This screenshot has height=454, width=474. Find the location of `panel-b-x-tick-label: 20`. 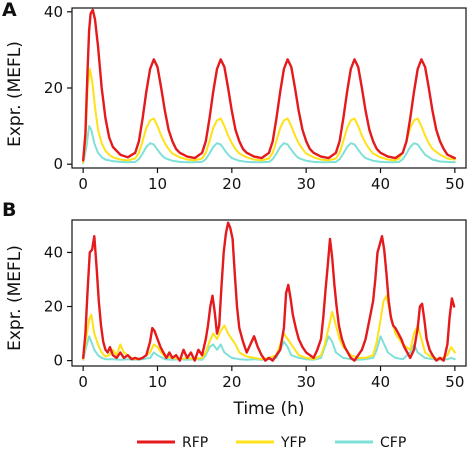

panel-b-x-tick-label: 20 is located at coordinates (231, 382).